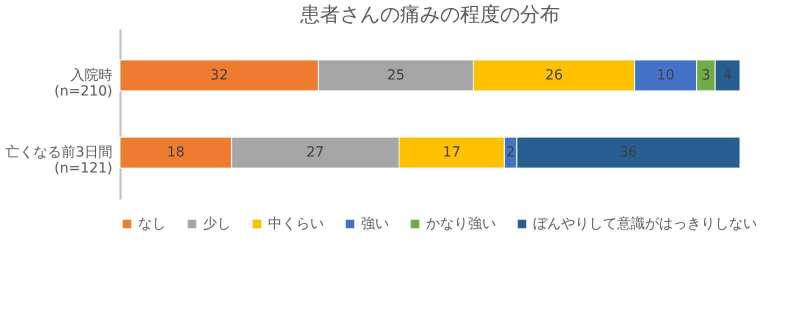  I want to click on data-label: 36, so click(628, 152).